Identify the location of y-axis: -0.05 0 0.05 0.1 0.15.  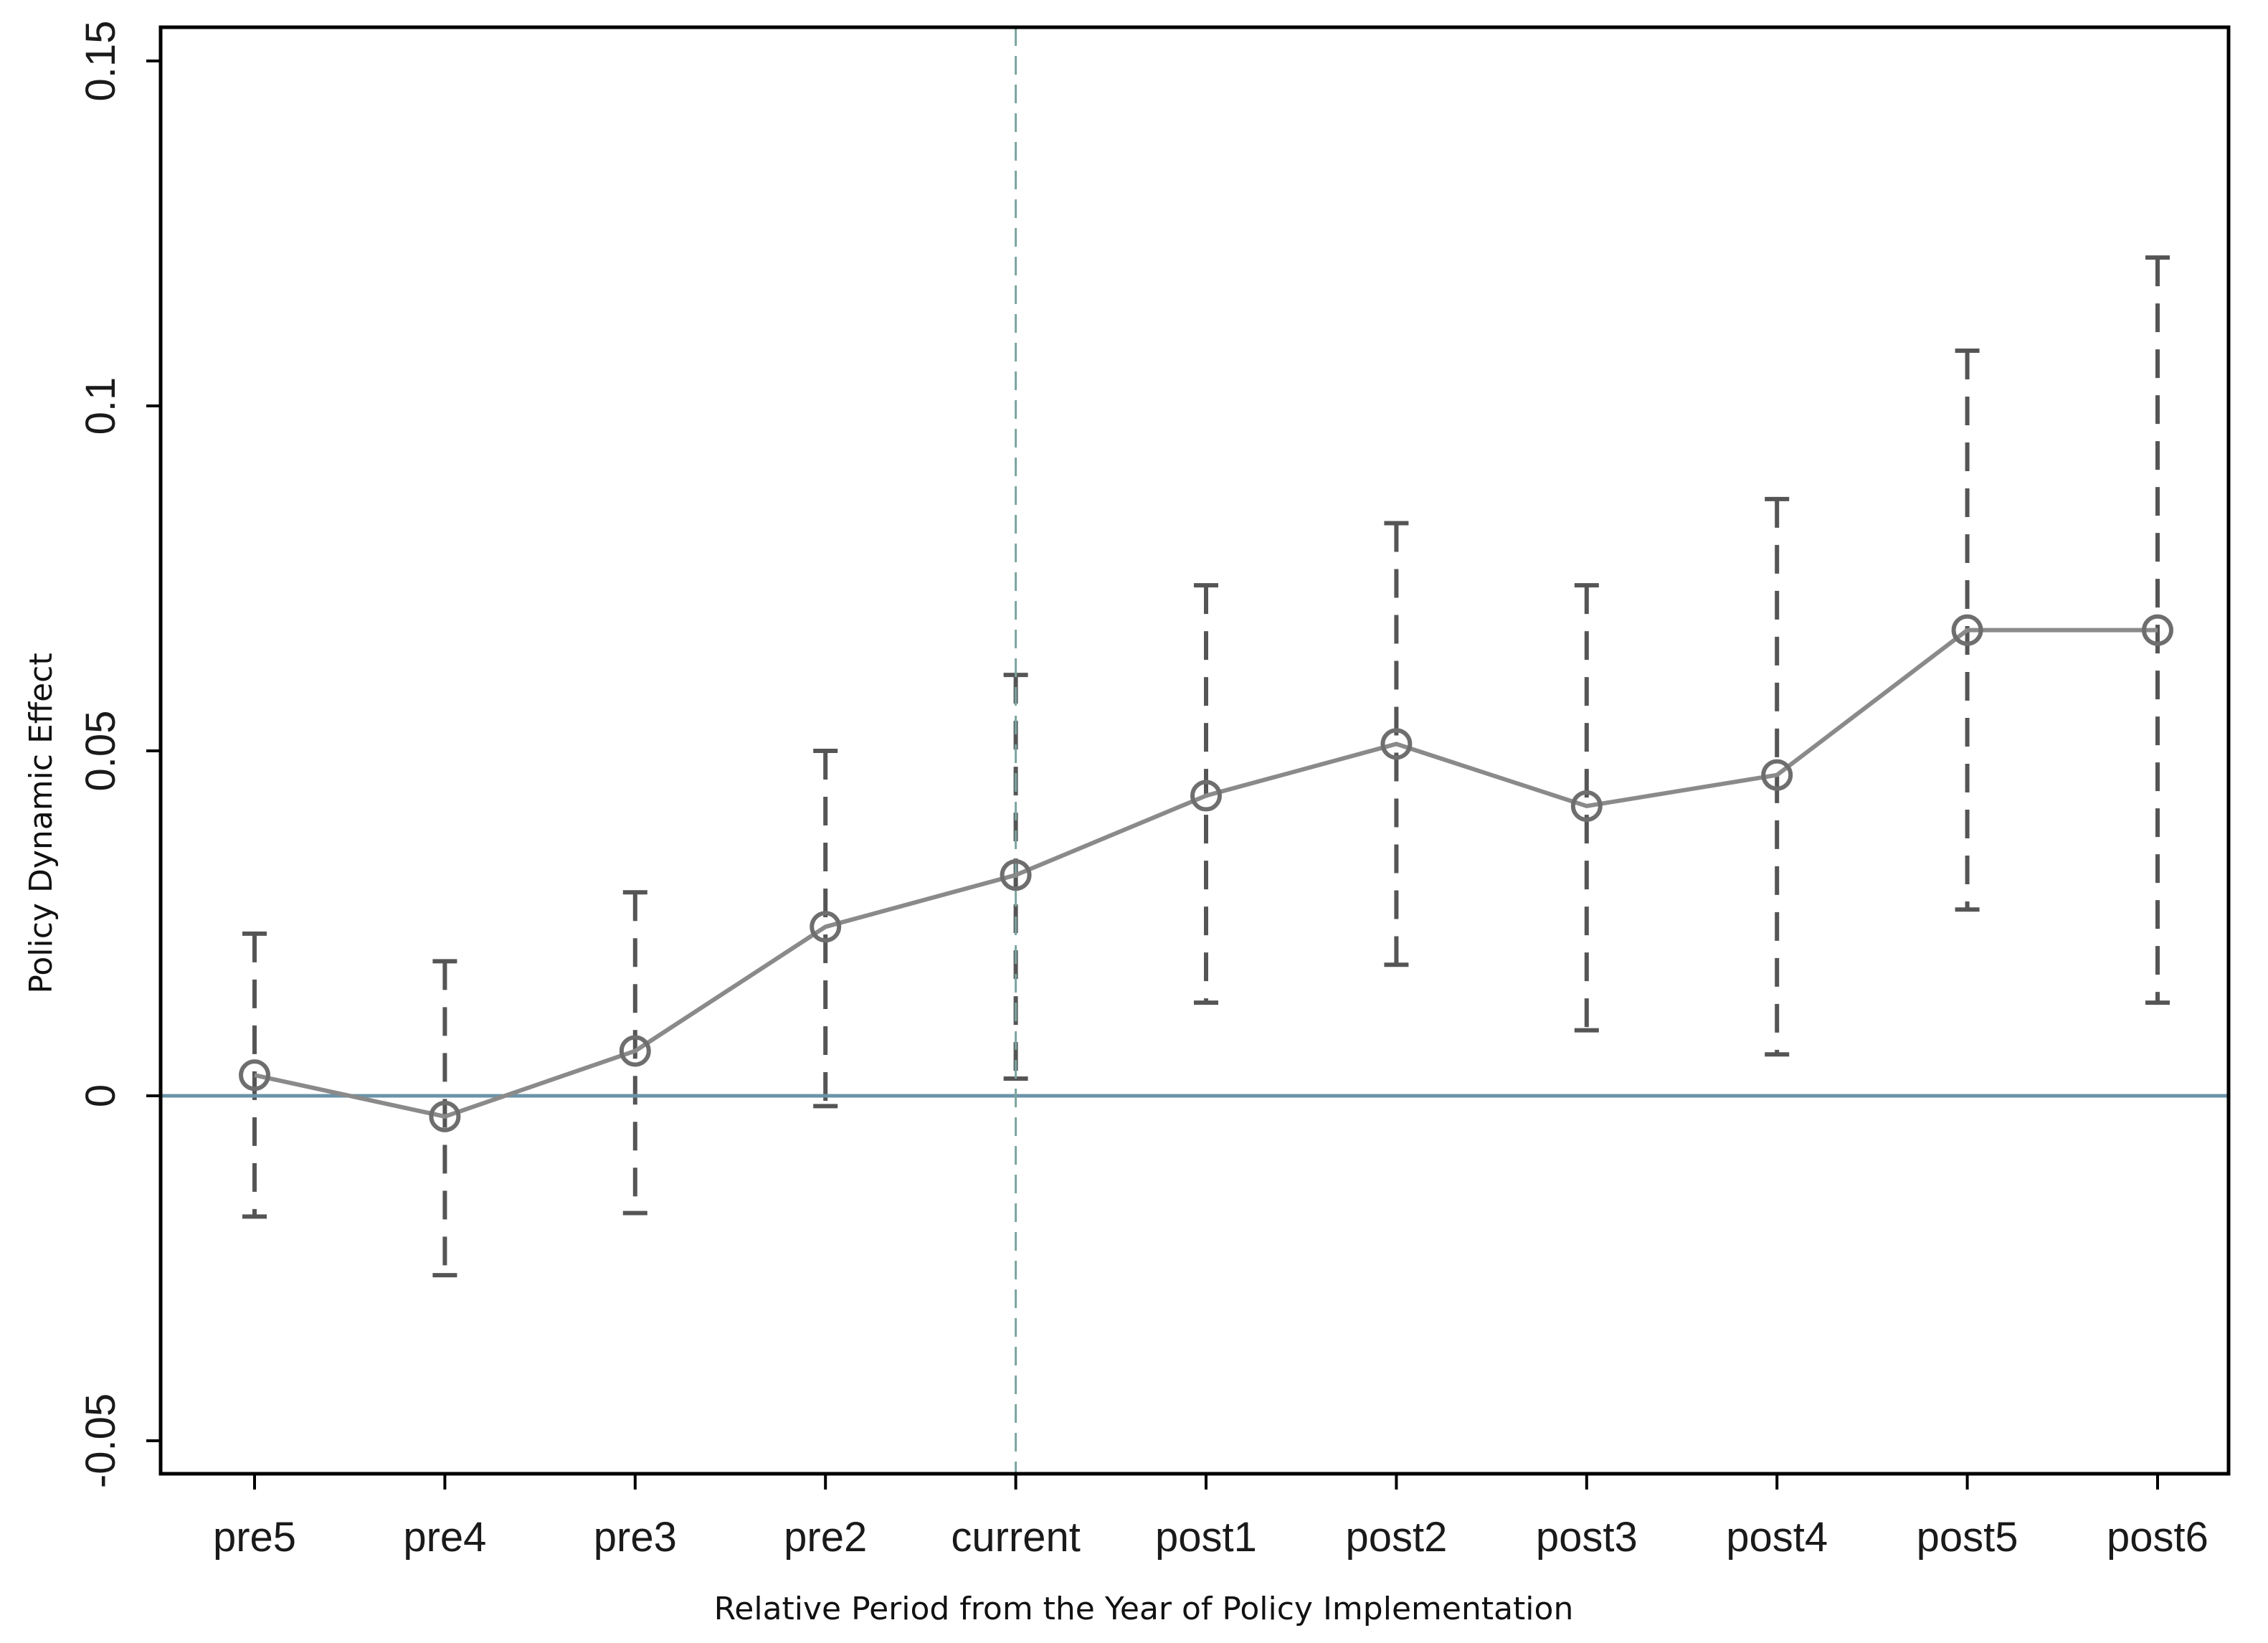
(119, 754).